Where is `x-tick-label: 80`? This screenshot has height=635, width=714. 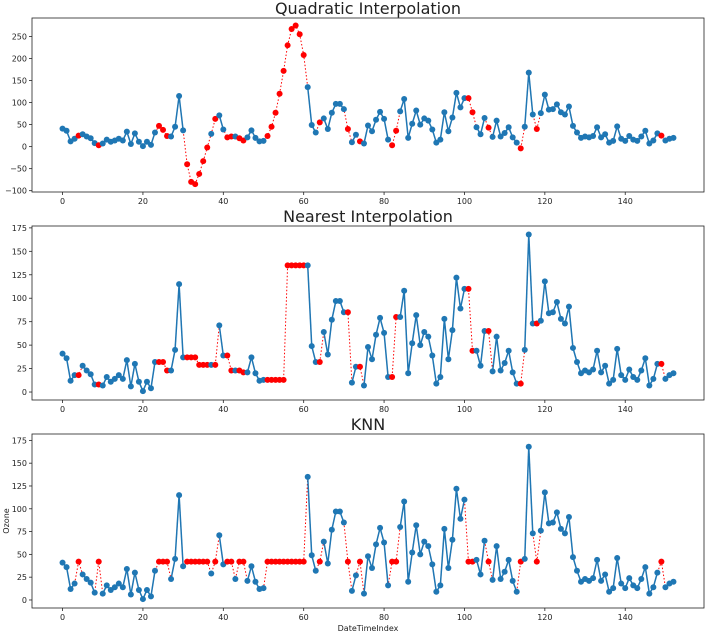 x-tick-label: 80 is located at coordinates (384, 201).